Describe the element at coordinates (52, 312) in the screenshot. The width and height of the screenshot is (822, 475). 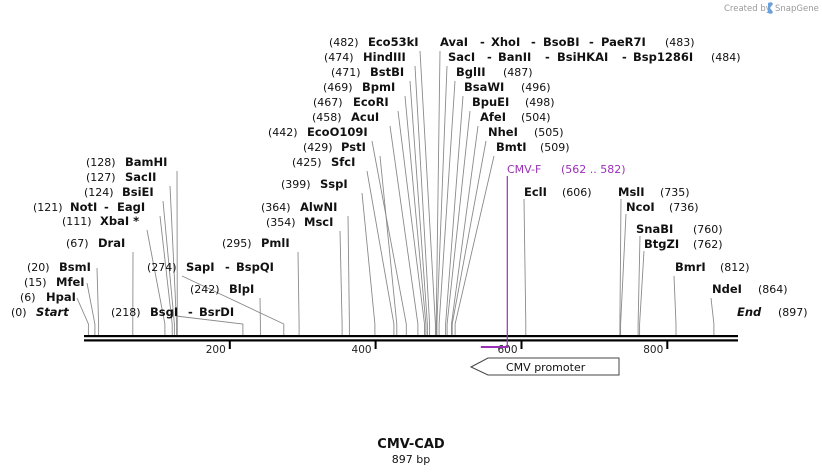
I see `endpoint-start-name: Start` at that location.